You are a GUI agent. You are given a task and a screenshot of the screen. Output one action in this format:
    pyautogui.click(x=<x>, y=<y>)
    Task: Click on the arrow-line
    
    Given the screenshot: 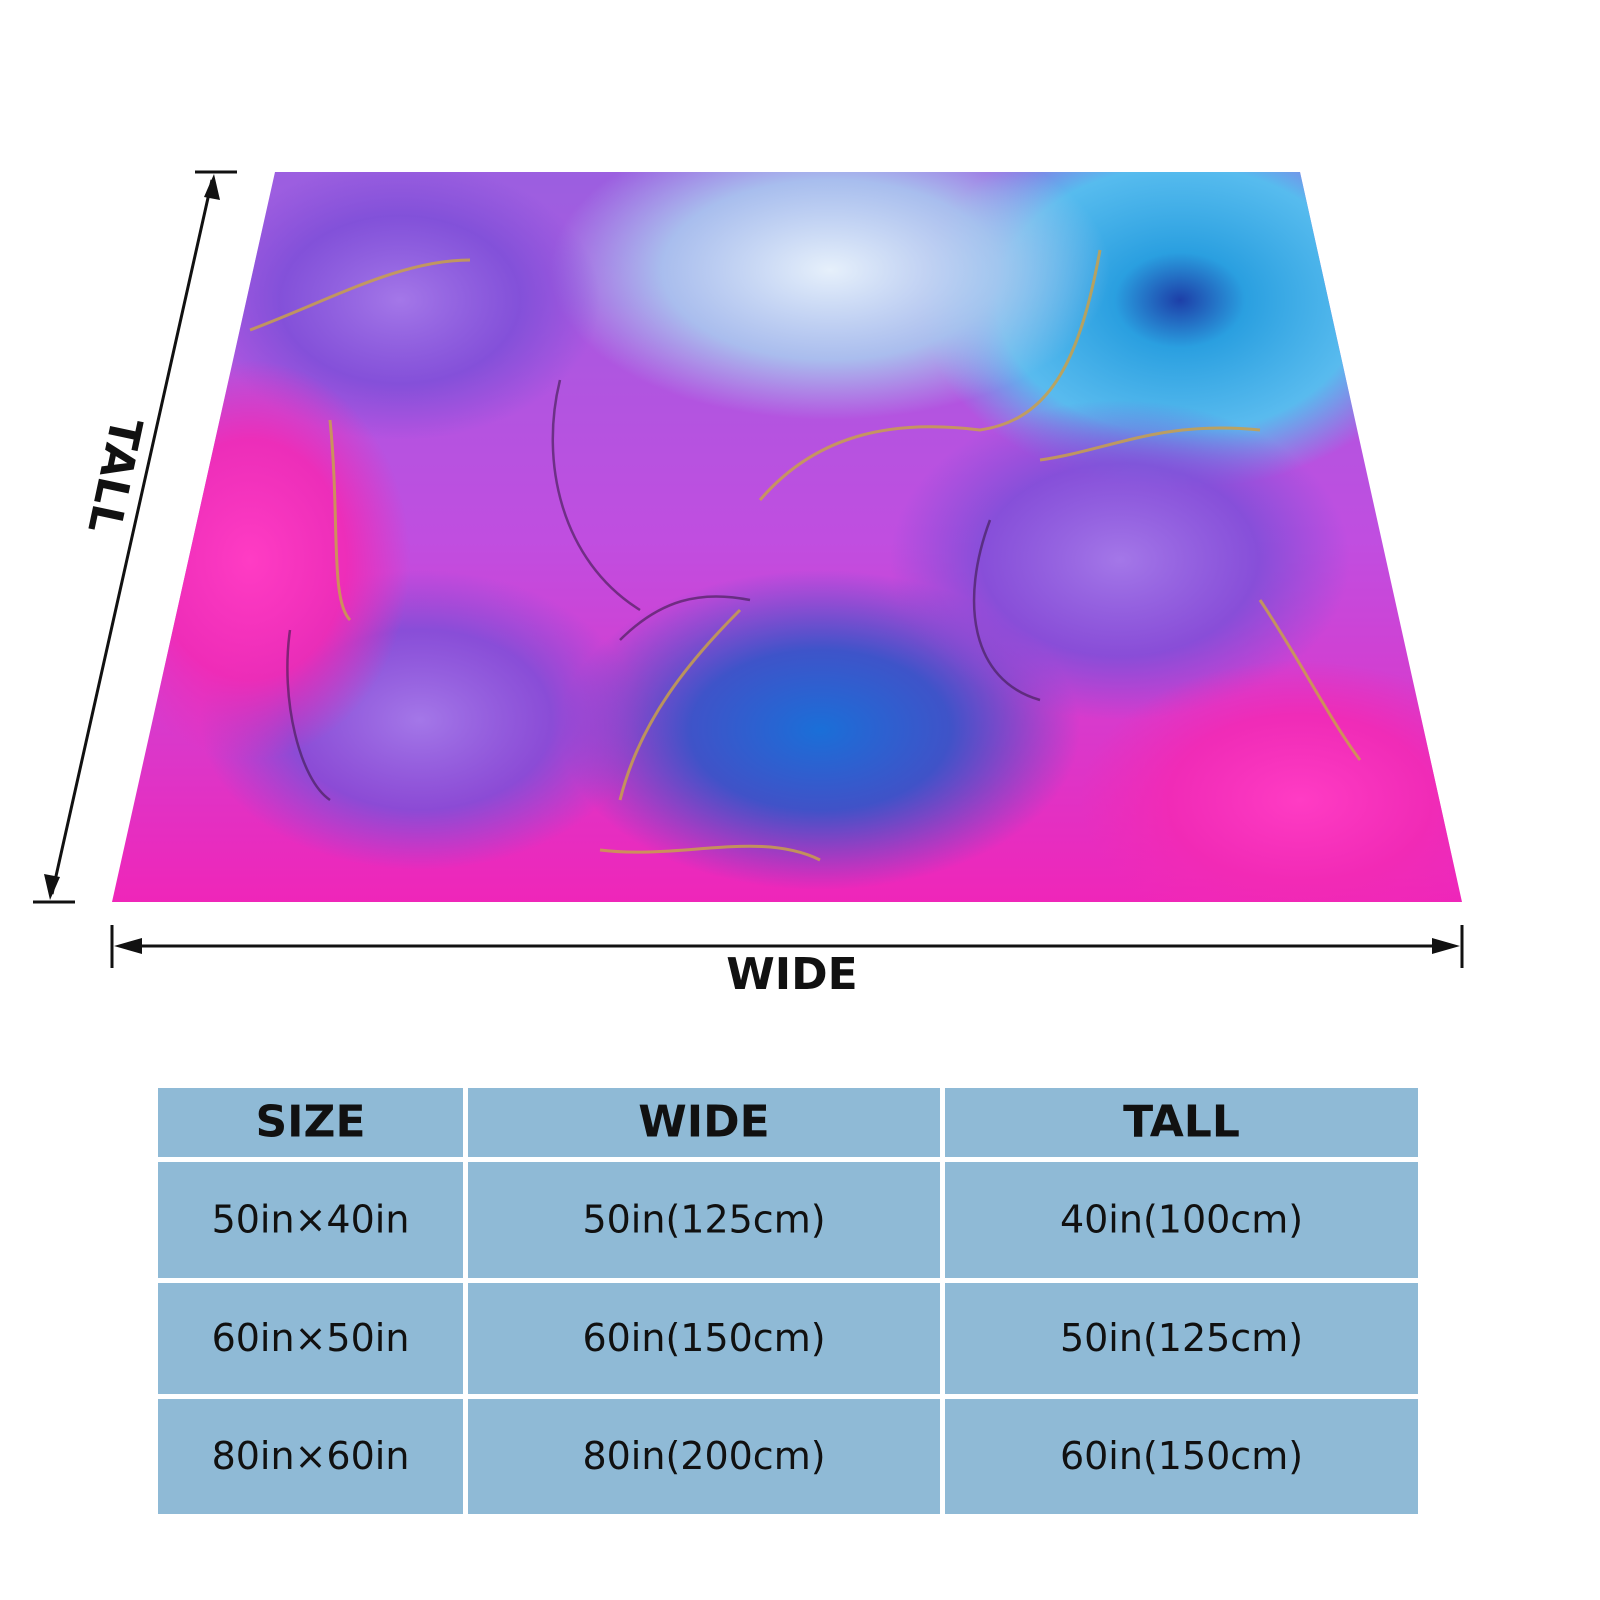 What is the action you would take?
    pyautogui.click(x=132, y=537)
    